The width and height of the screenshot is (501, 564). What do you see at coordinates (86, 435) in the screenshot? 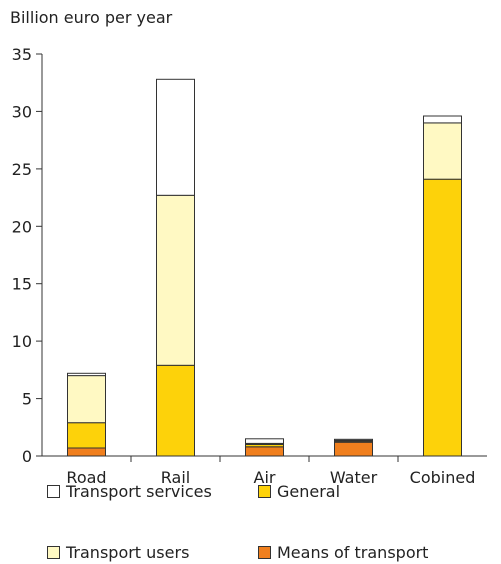
I see `bar-segment-road-general` at bounding box center [86, 435].